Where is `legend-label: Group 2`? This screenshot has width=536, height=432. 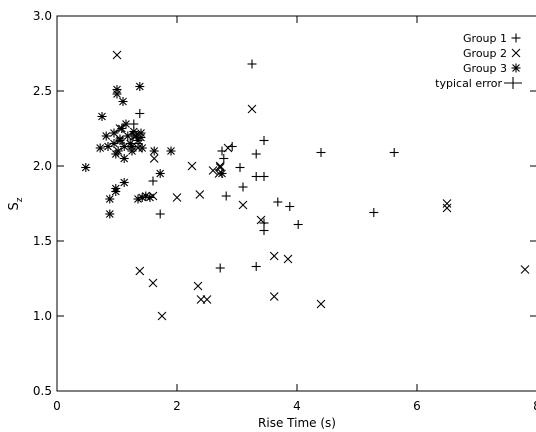
legend-label: Group 2 is located at coordinates (485, 53).